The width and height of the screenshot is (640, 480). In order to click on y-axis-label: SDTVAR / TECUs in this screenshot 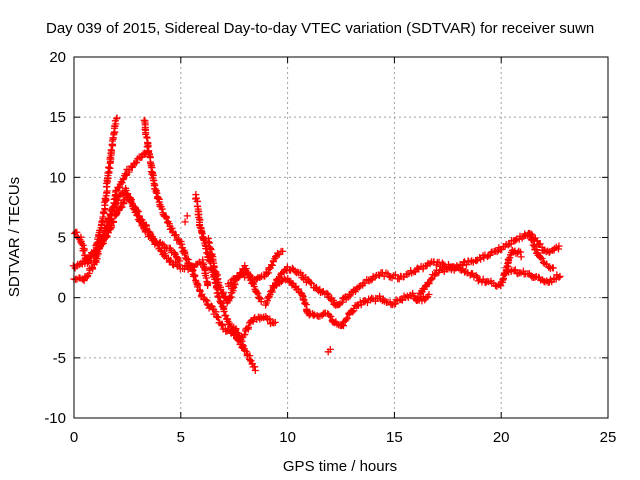, I will do `click(14, 237)`.